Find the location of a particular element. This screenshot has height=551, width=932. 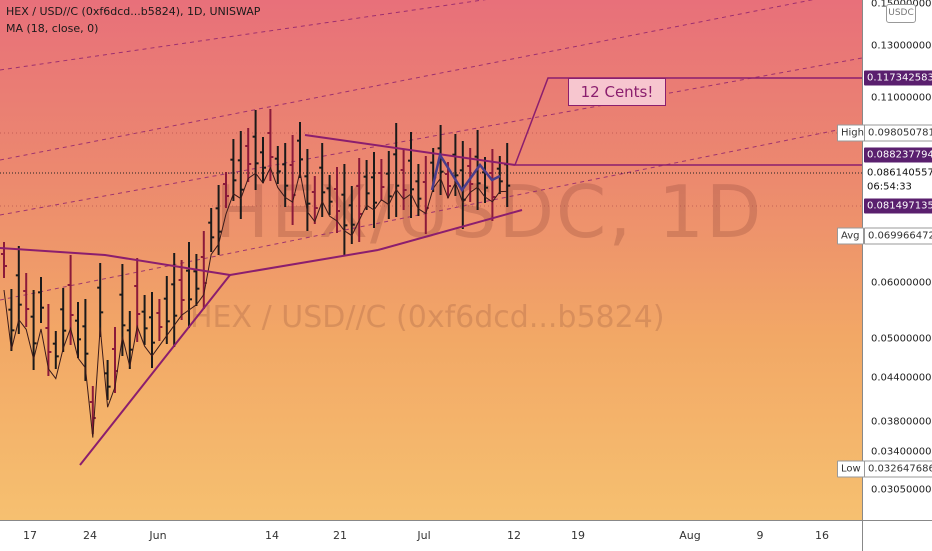

price-tag-value: 0.0861405571 is located at coordinates (898, 173).